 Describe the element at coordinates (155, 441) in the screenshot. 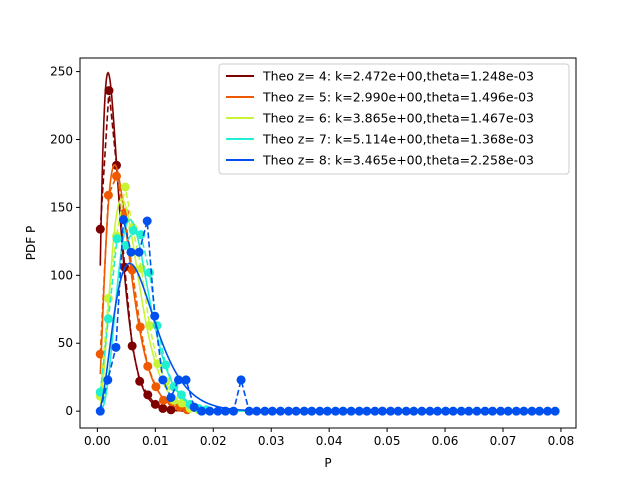

I see `x-tick-label: 0.01` at that location.